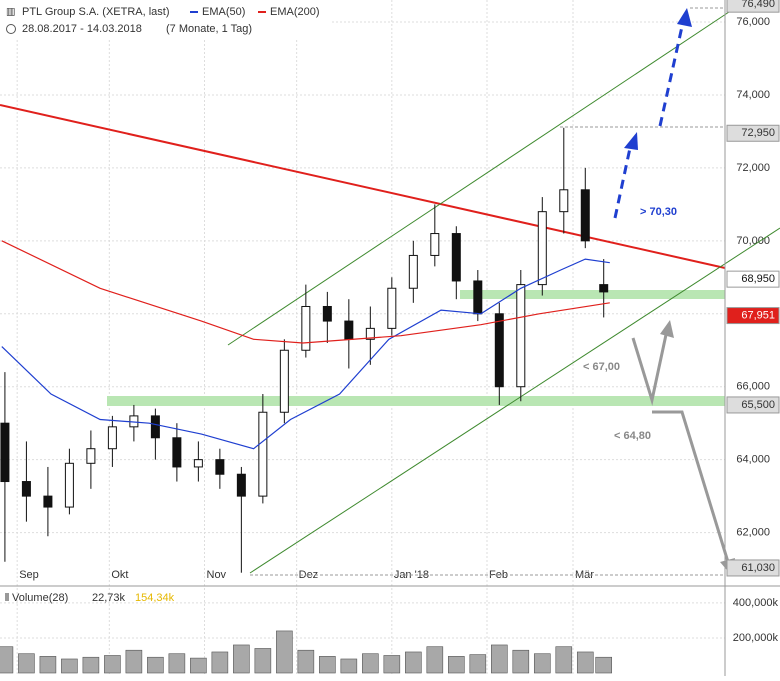 The image size is (780, 681). I want to click on y-tick-label: 70,000, so click(753, 241).